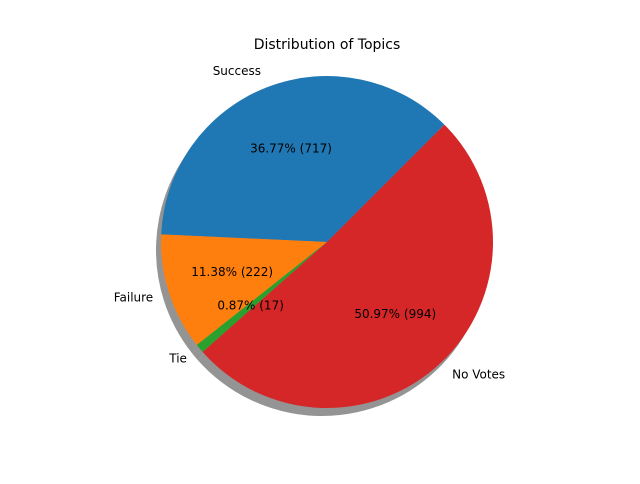  What do you see at coordinates (237, 71) in the screenshot?
I see `pie-label-success: Success` at bounding box center [237, 71].